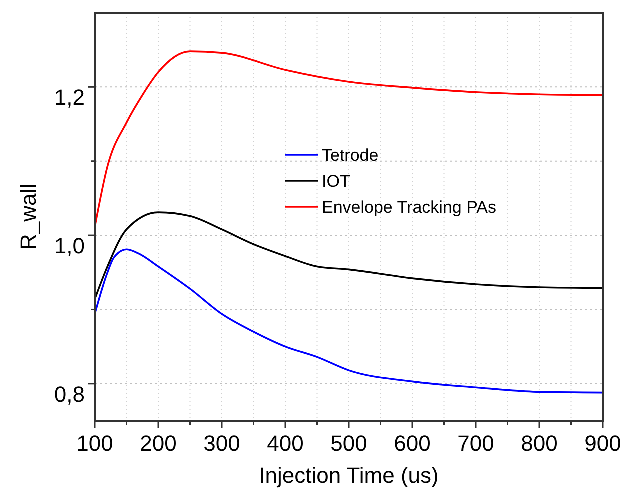  I want to click on y-tick-label: 1,2, so click(69, 97).